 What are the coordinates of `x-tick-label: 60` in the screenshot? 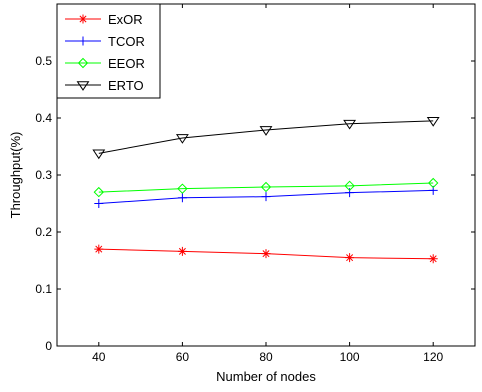 It's located at (183, 357).